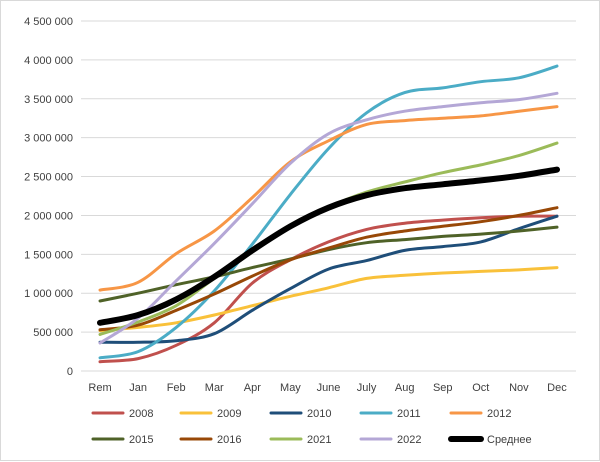 This screenshot has height=462, width=600. I want to click on legend-label: Среднее, so click(509, 440).